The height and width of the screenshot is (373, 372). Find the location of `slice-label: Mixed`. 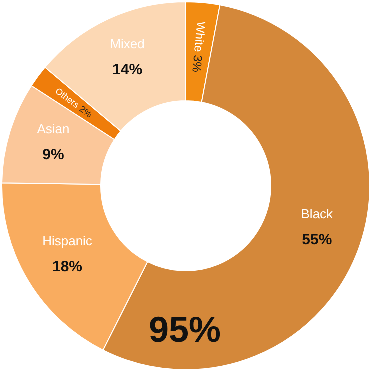

slice-label: Mixed is located at coordinates (127, 44).